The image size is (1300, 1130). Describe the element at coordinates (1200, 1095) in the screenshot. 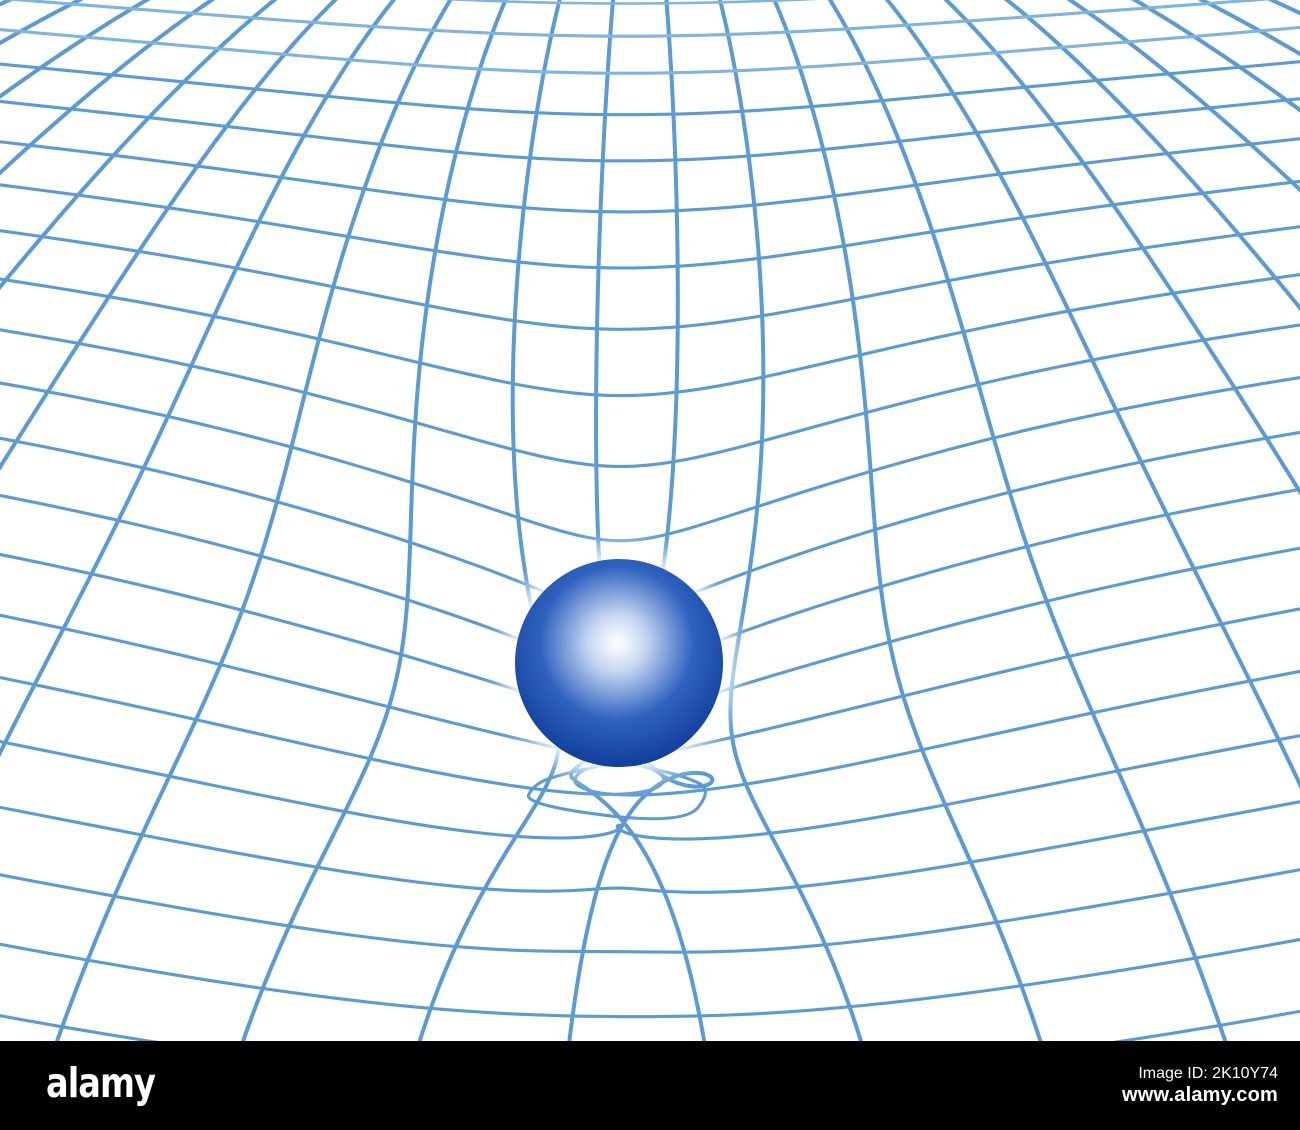

I see `site-url-label: www.alamy.com` at that location.